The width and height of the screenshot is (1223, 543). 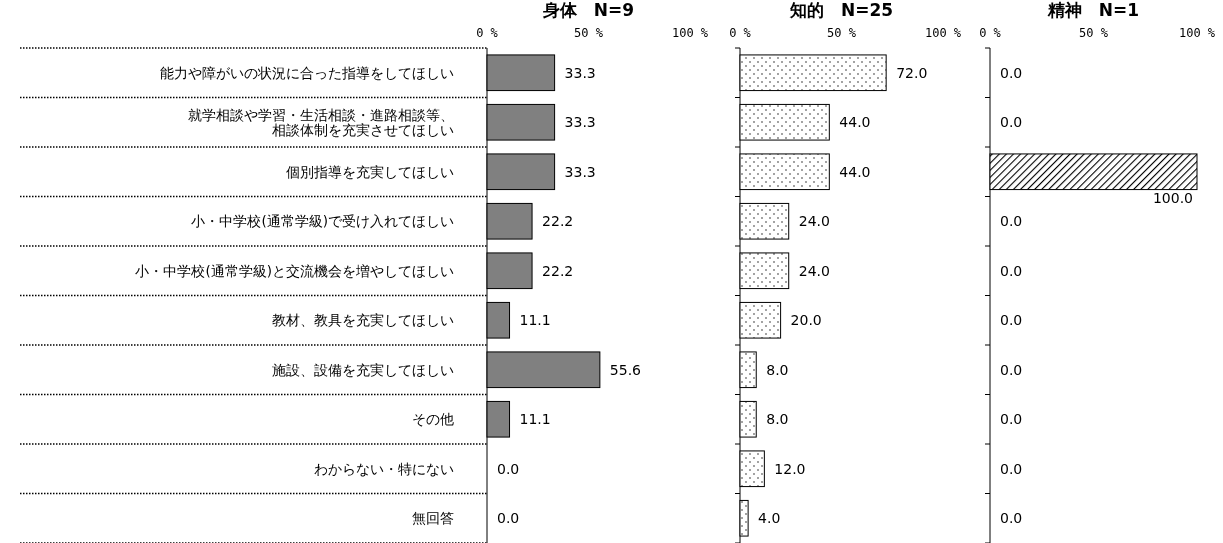 What do you see at coordinates (363, 369) in the screenshot?
I see `y-tick-label: 施設、設備を充実してほしい` at bounding box center [363, 369].